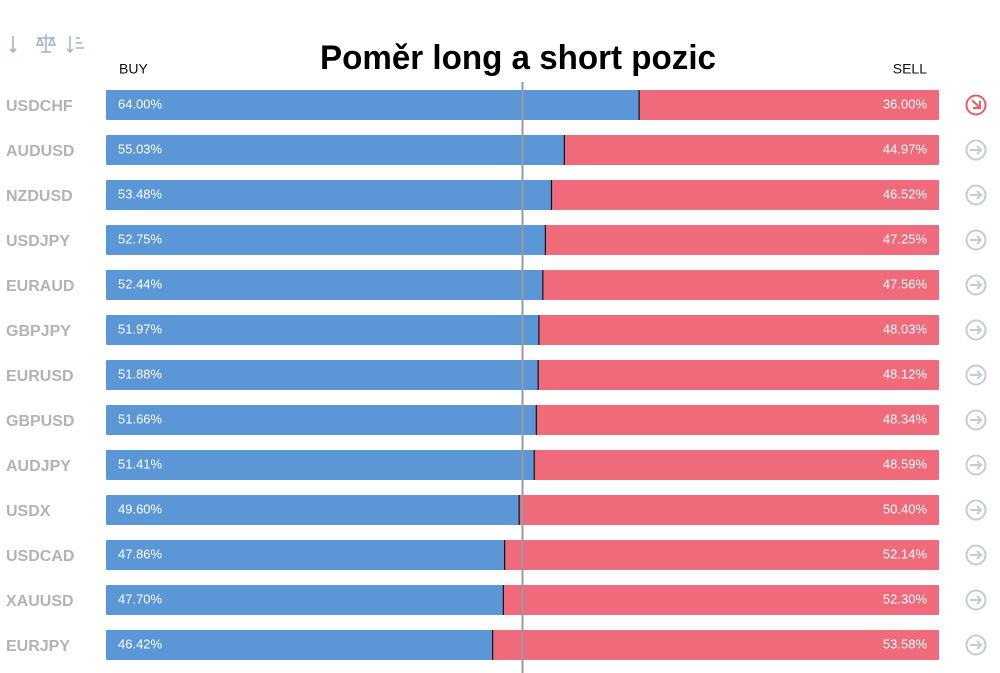 This screenshot has height=673, width=1000. Describe the element at coordinates (910, 69) in the screenshot. I see `legend-sell: SELL` at that location.